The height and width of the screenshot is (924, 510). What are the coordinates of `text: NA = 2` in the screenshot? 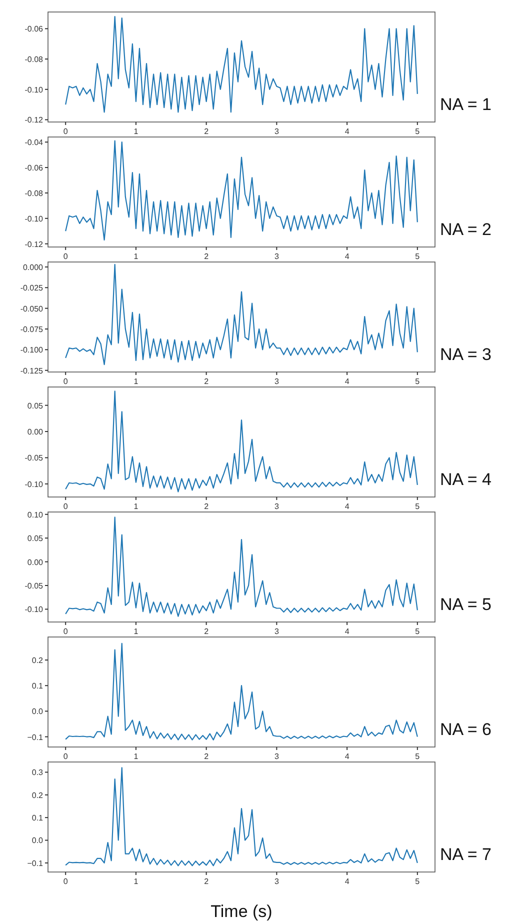 It's located at (466, 229).